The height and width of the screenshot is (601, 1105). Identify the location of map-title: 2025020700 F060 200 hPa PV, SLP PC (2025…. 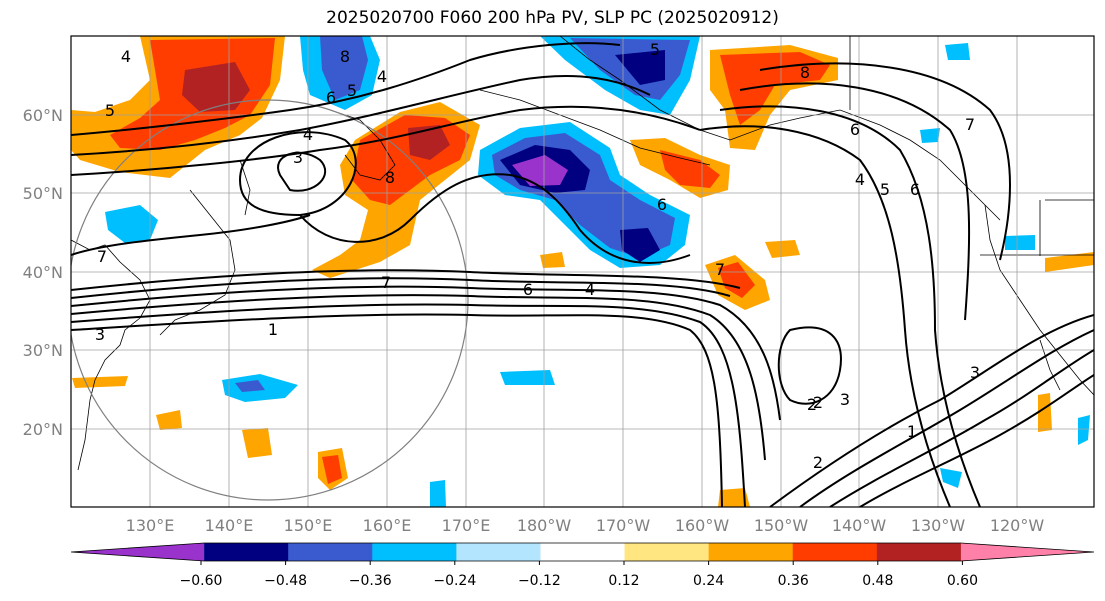
(552, 18).